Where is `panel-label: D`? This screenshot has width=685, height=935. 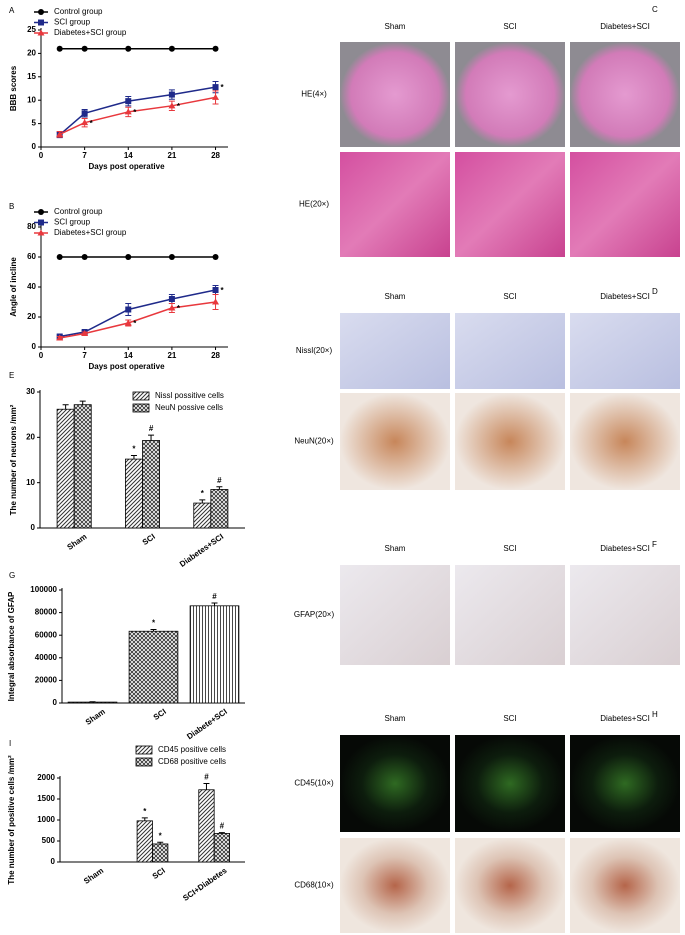 panel-label: D is located at coordinates (655, 291).